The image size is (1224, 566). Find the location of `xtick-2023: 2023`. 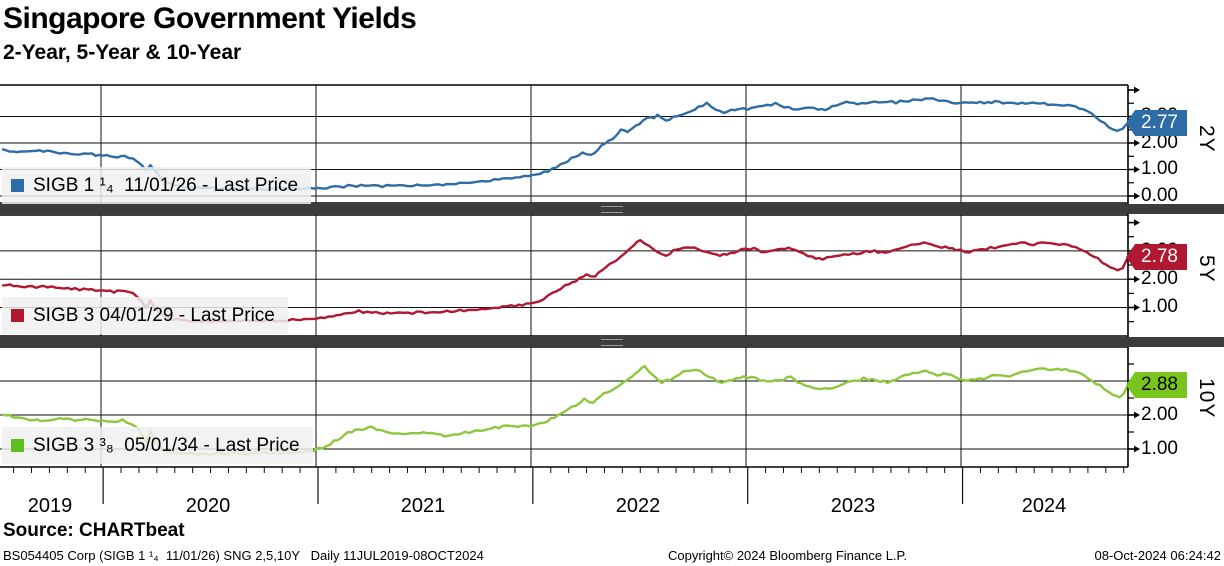

xtick-2023: 2023 is located at coordinates (853, 506).